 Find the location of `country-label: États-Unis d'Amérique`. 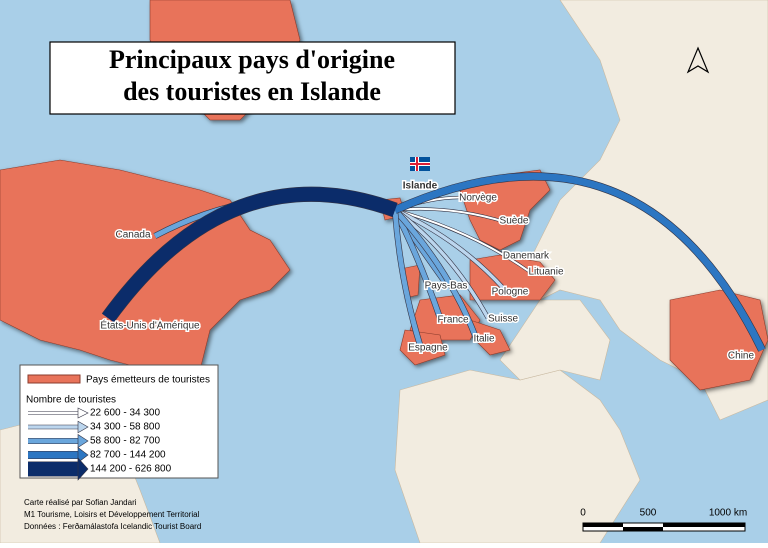

country-label: États-Unis d'Amérique is located at coordinates (150, 325).